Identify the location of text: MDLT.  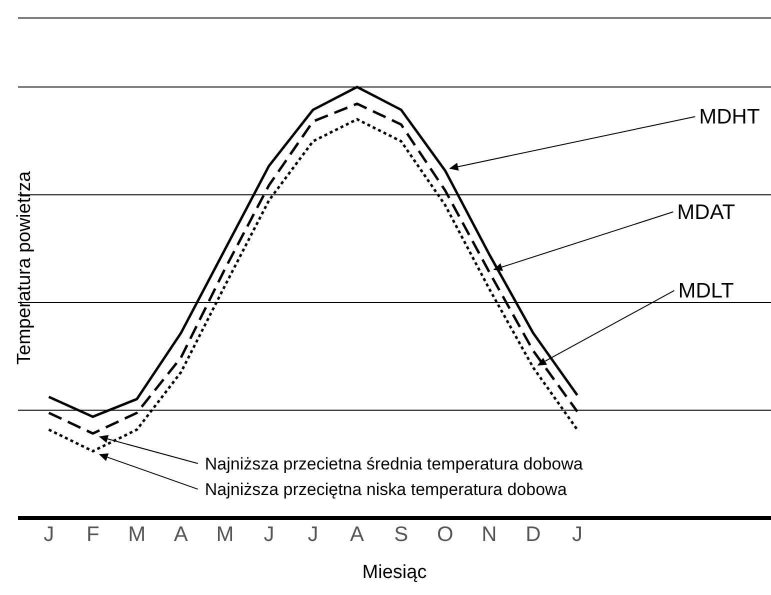
(706, 291).